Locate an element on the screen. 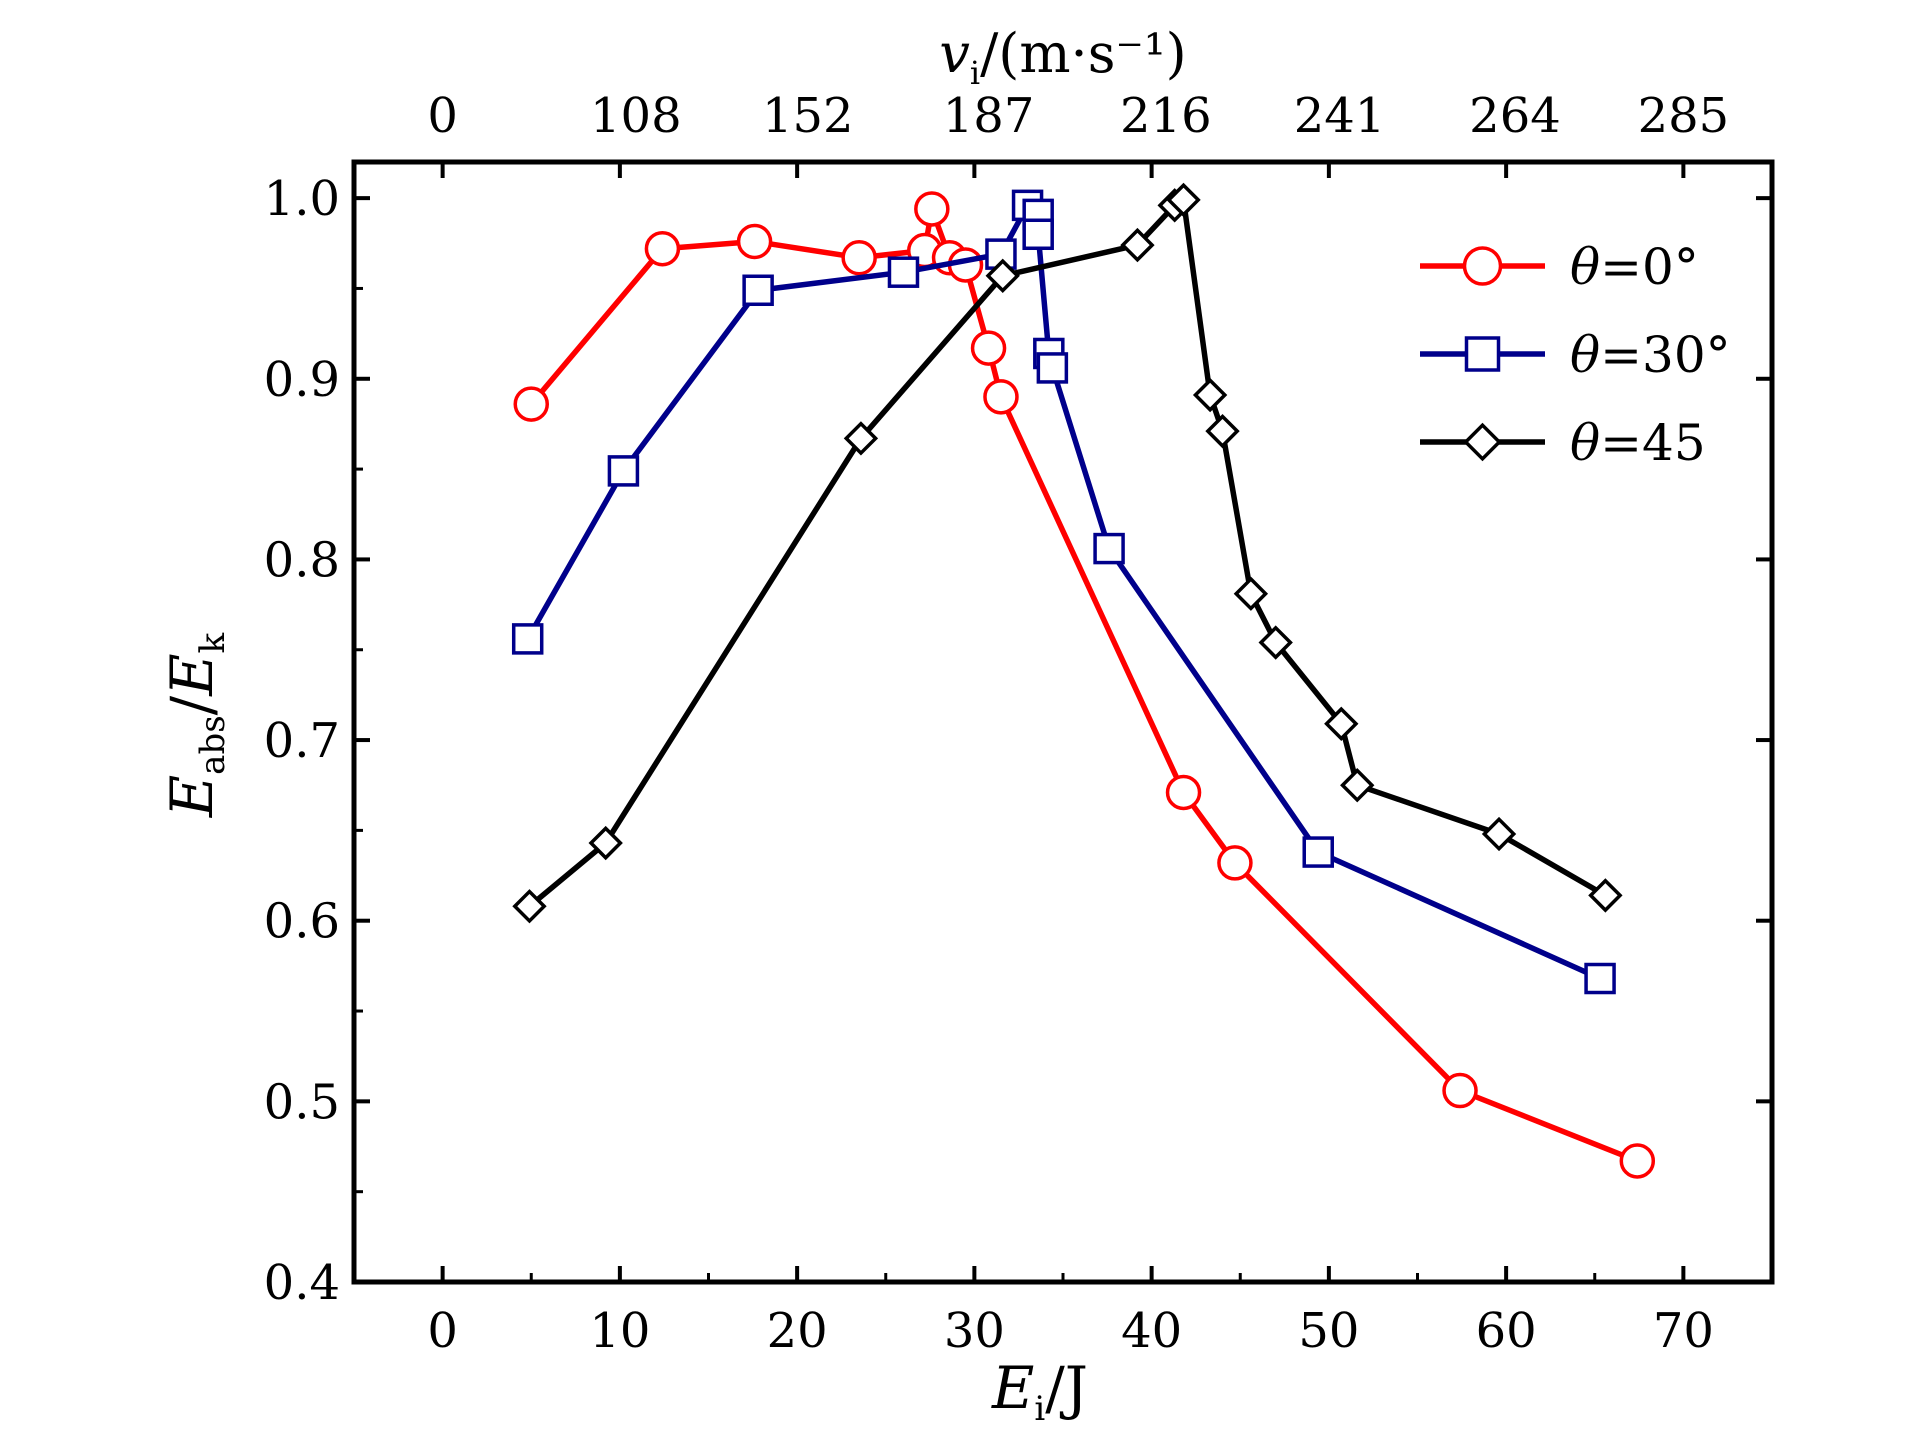 This screenshot has width=1923, height=1429. y-axis-title-sub1: abs is located at coordinates (213, 744).